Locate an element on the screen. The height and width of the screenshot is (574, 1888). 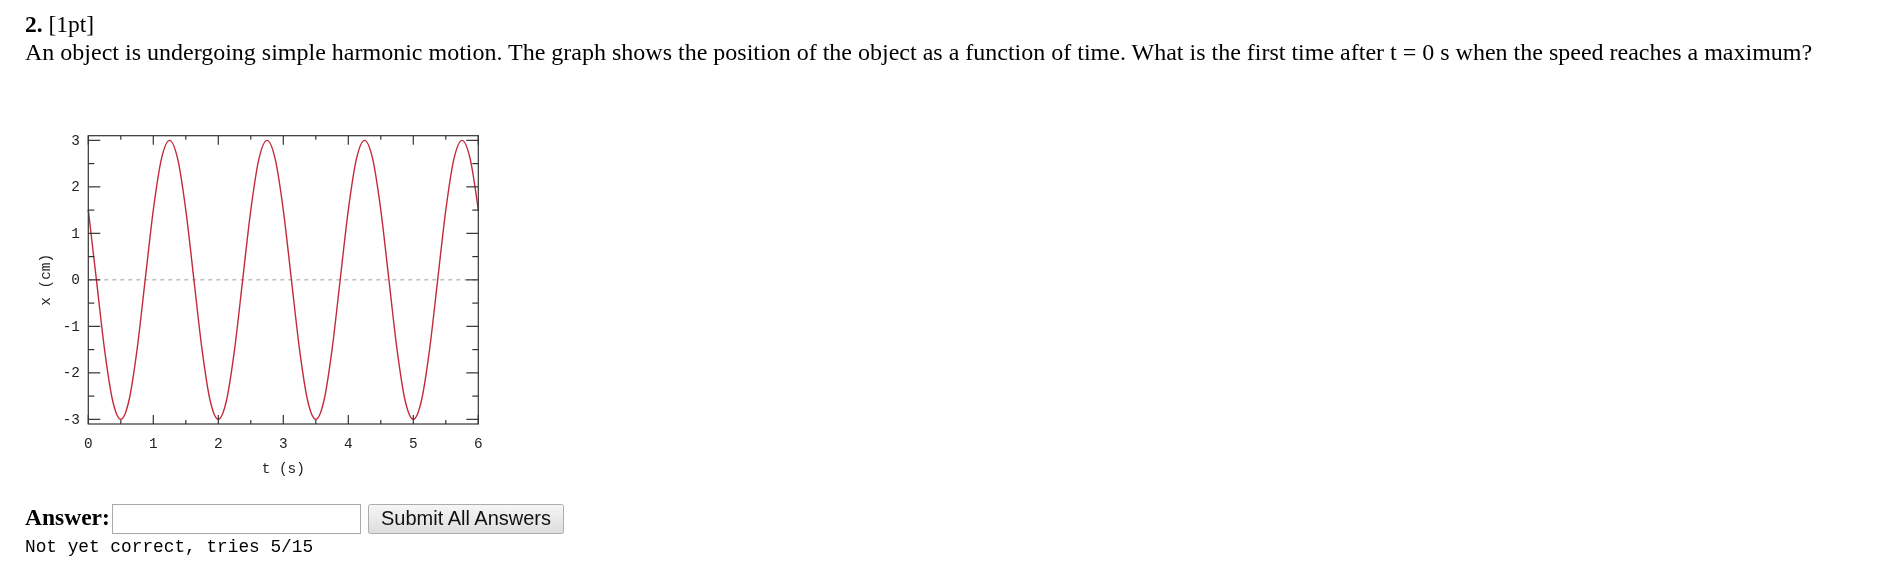
y-axis-title: x (cm) is located at coordinates (46, 279).